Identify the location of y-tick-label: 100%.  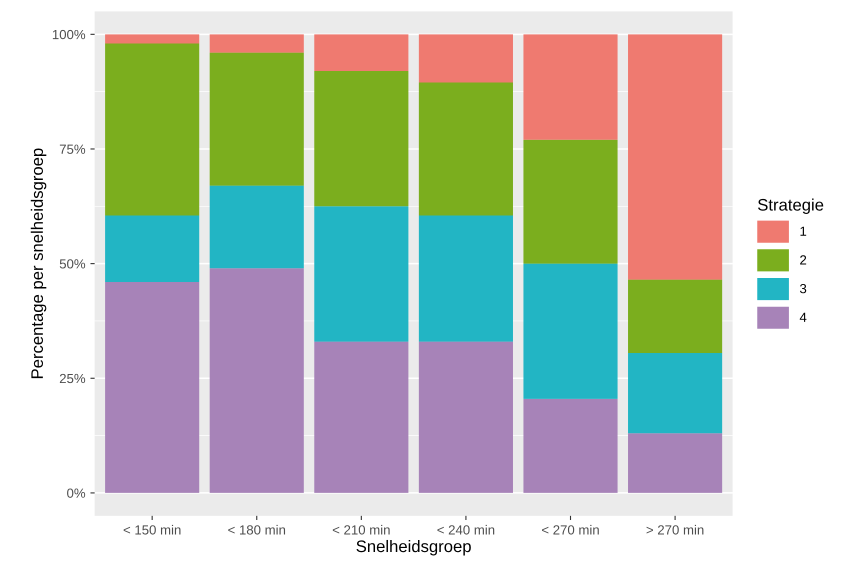
(69, 35).